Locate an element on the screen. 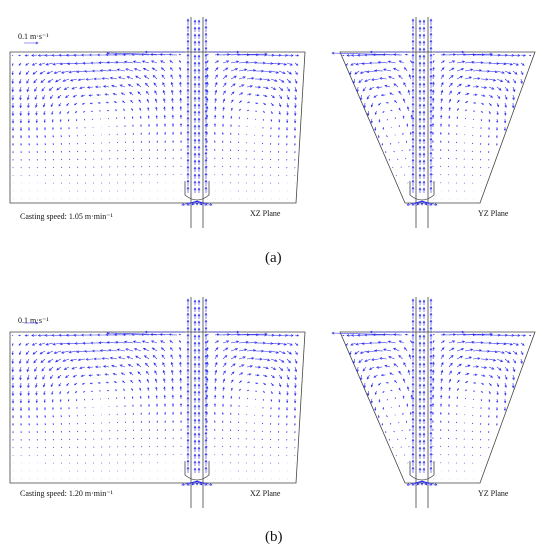  panel-caption: (b) is located at coordinates (274, 537).